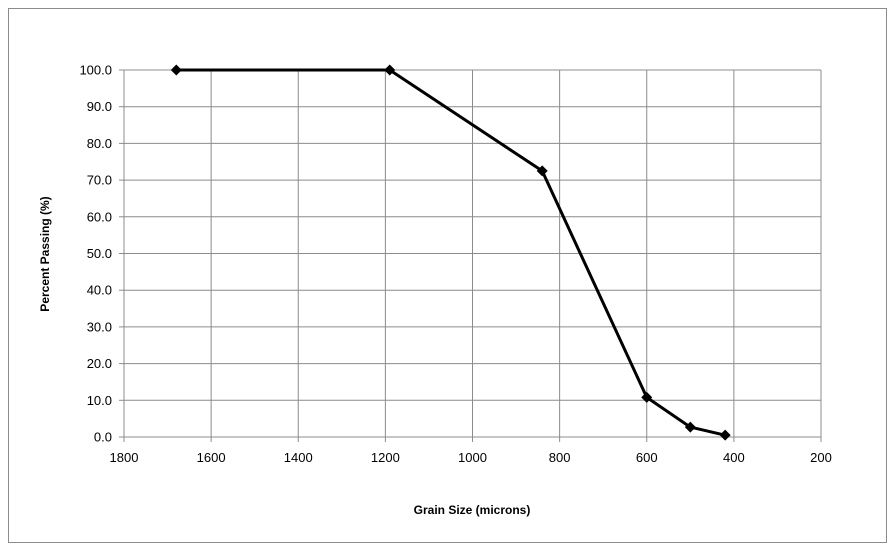 The height and width of the screenshot is (550, 894). I want to click on x-tick-labels: 1800 1600 1400 1200 1000 800 600 400 200, so click(471, 457).